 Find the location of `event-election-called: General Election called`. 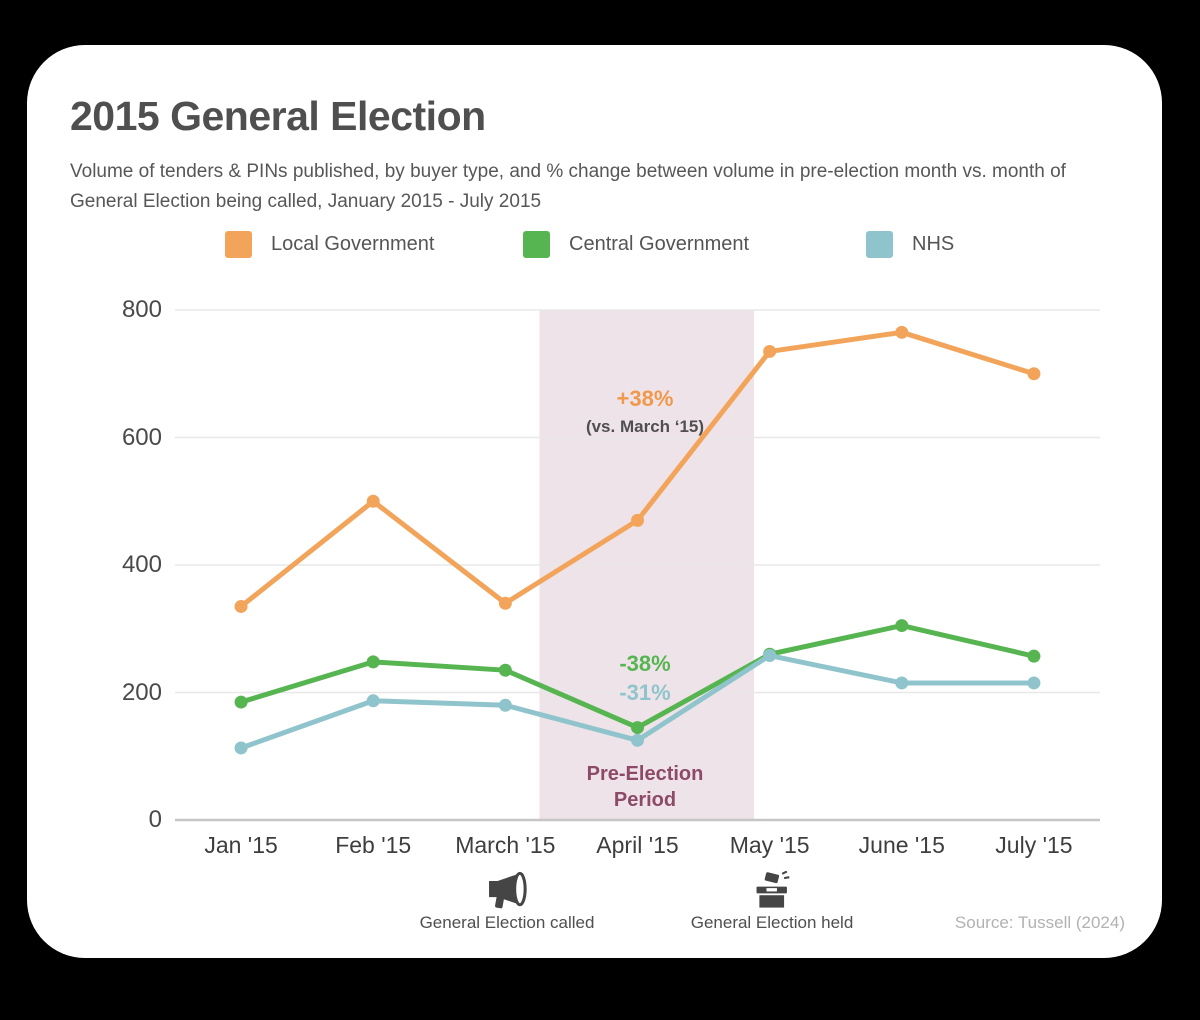

event-election-called: General Election called is located at coordinates (507, 901).